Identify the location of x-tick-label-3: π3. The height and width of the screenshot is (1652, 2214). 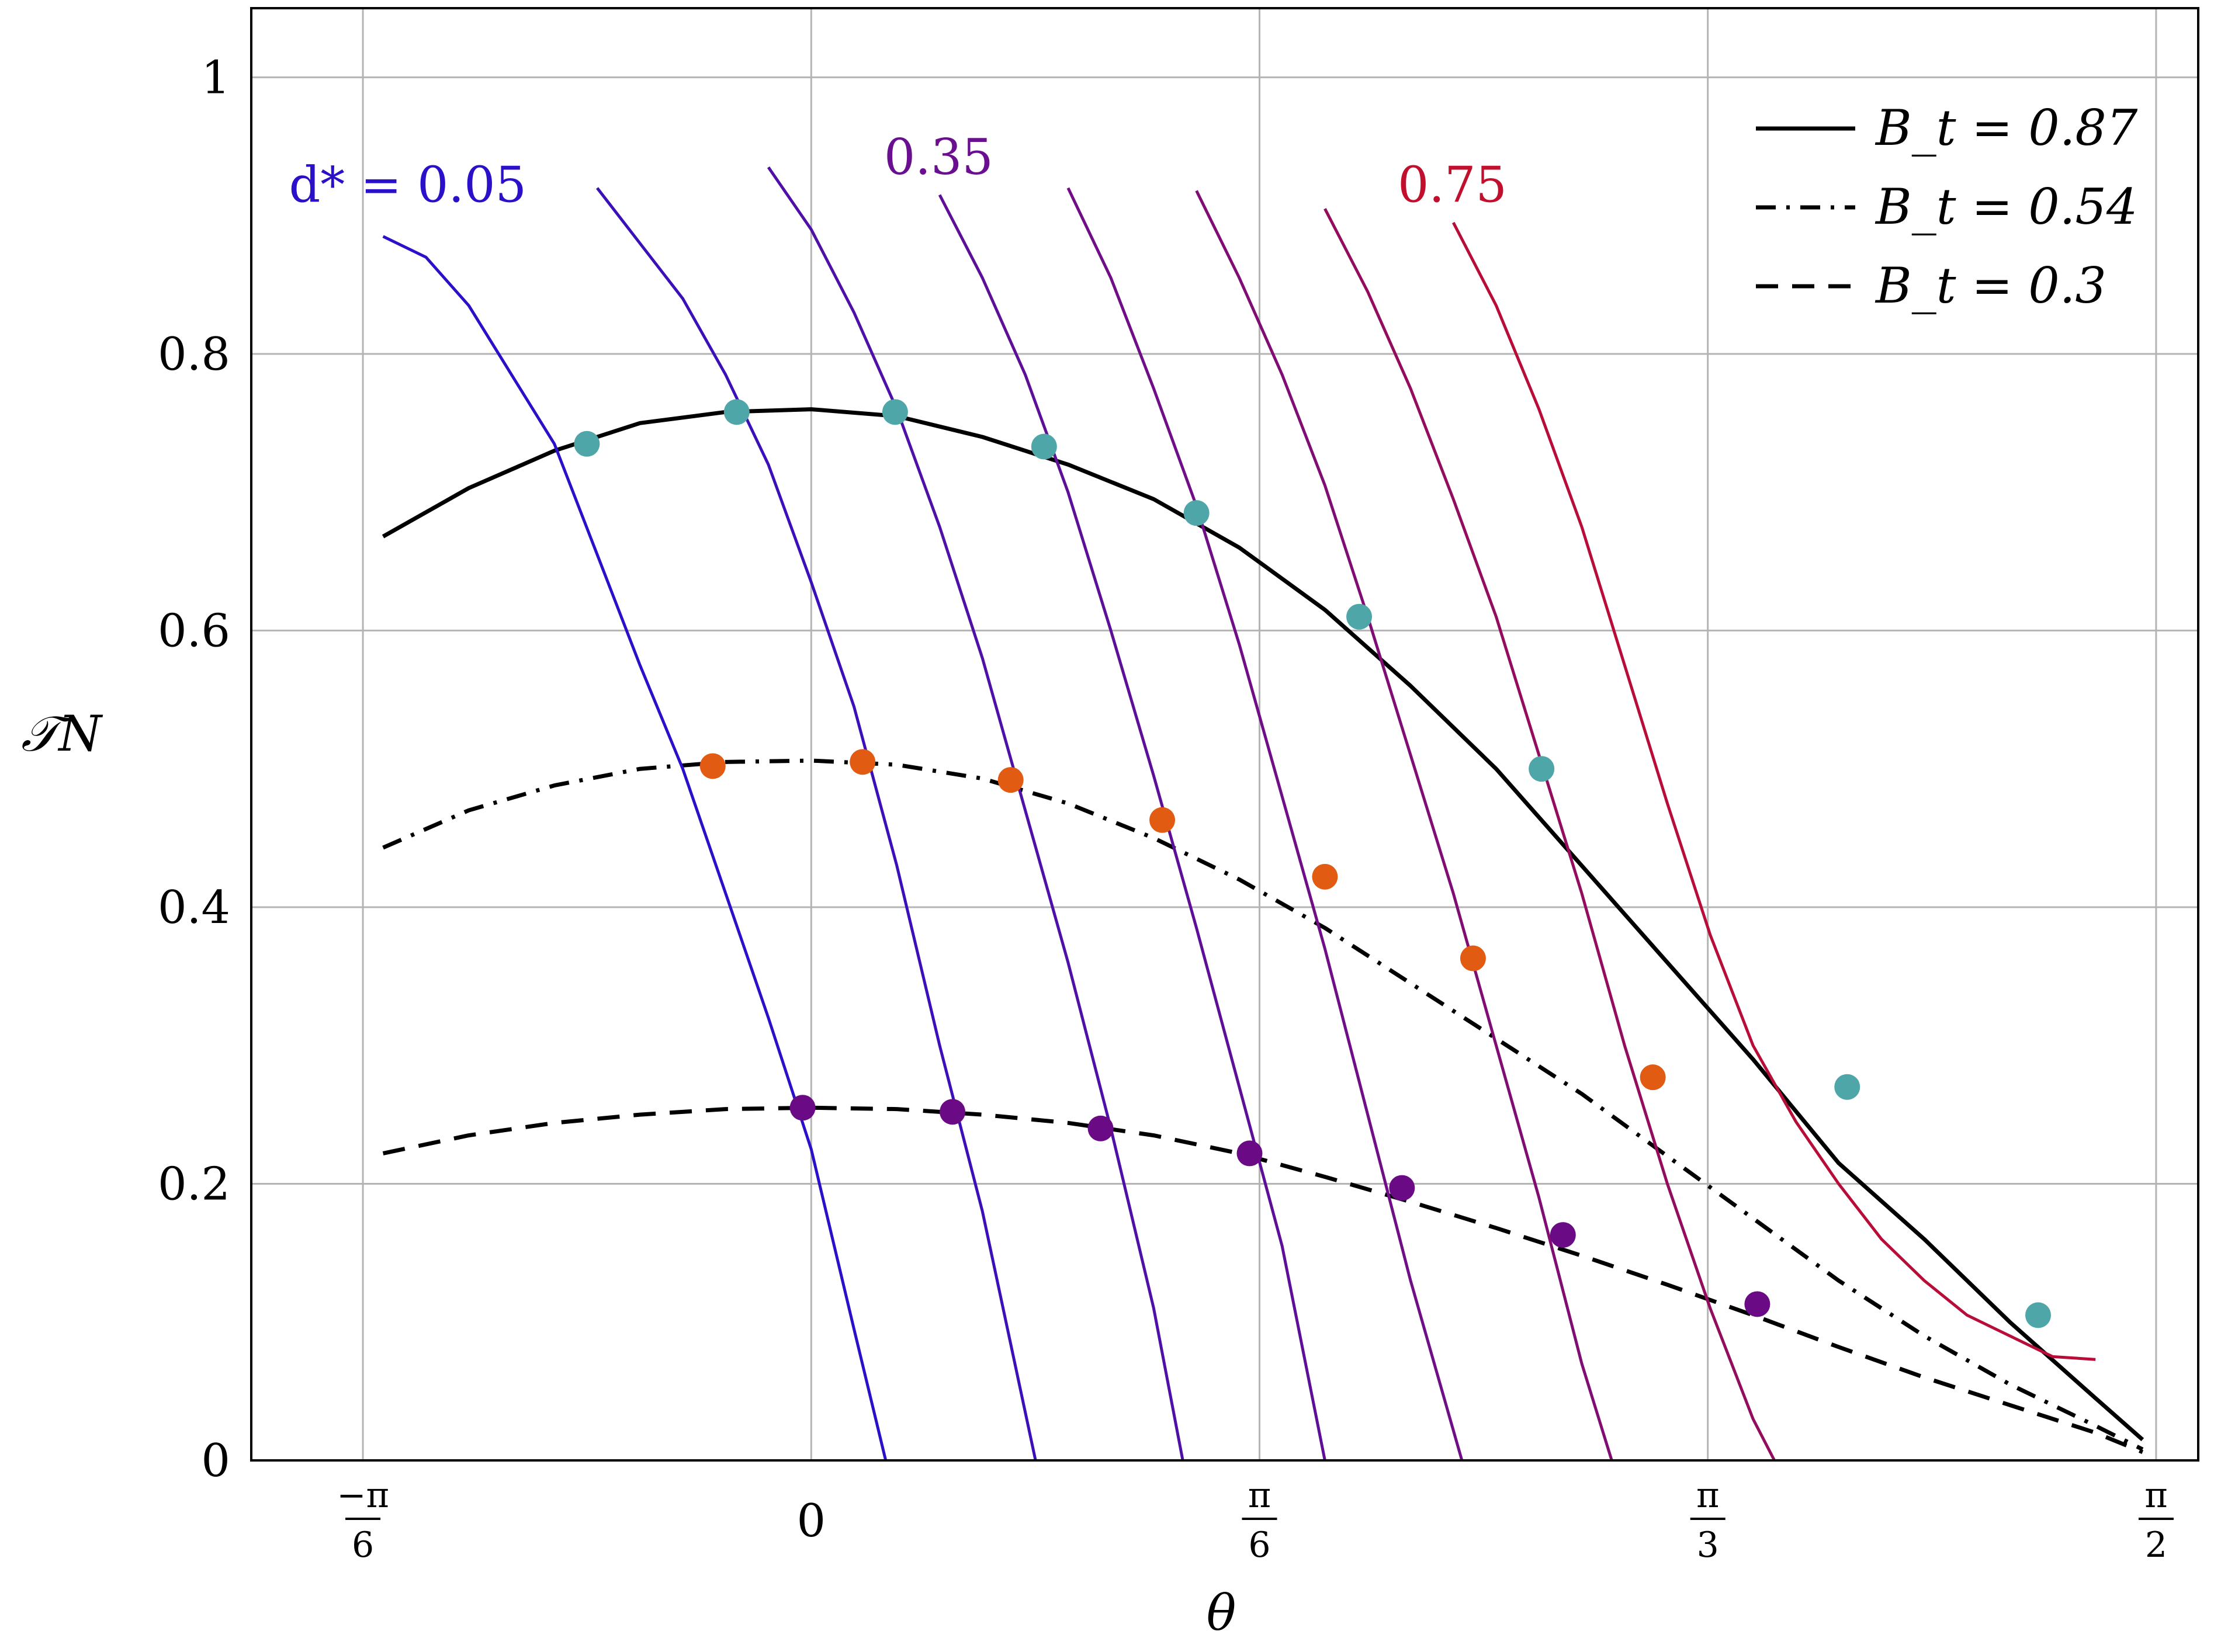
(1708, 1520).